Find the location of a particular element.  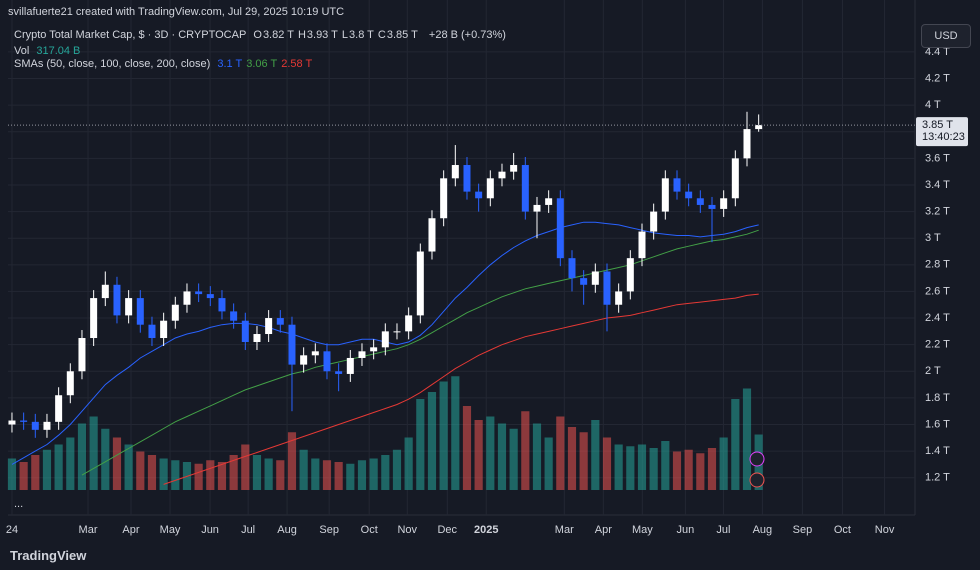

legend-vol: Vol 317.04 B is located at coordinates (49, 51).